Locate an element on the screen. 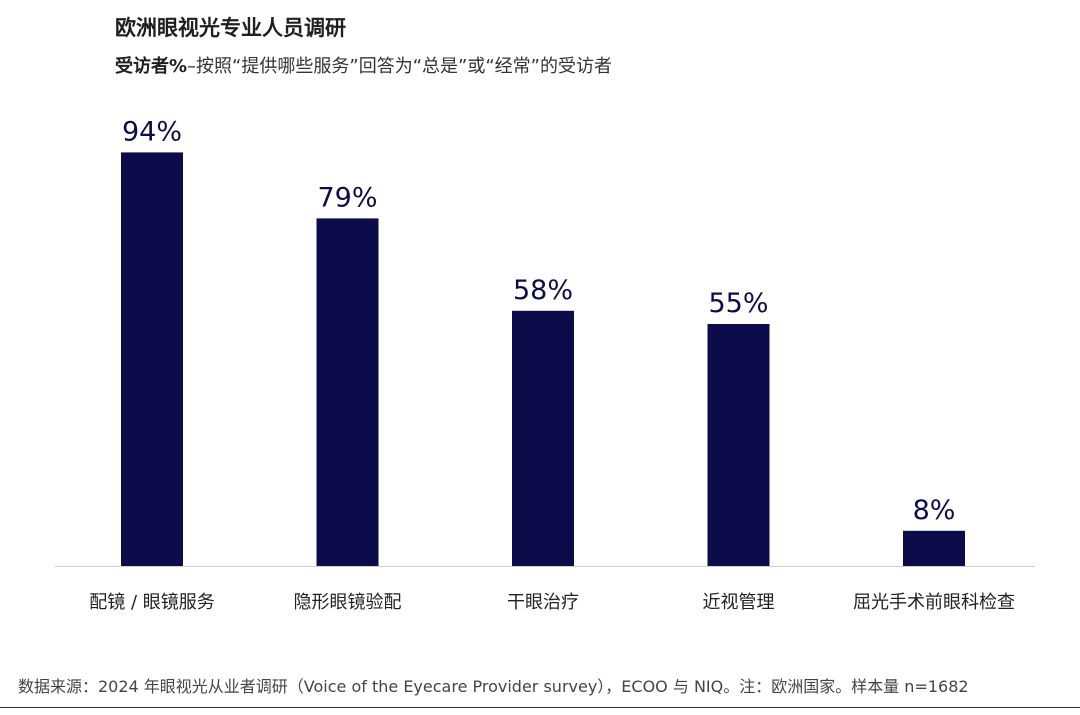  chart-title: 欧洲眼视光专业人员调研 is located at coordinates (230, 28).